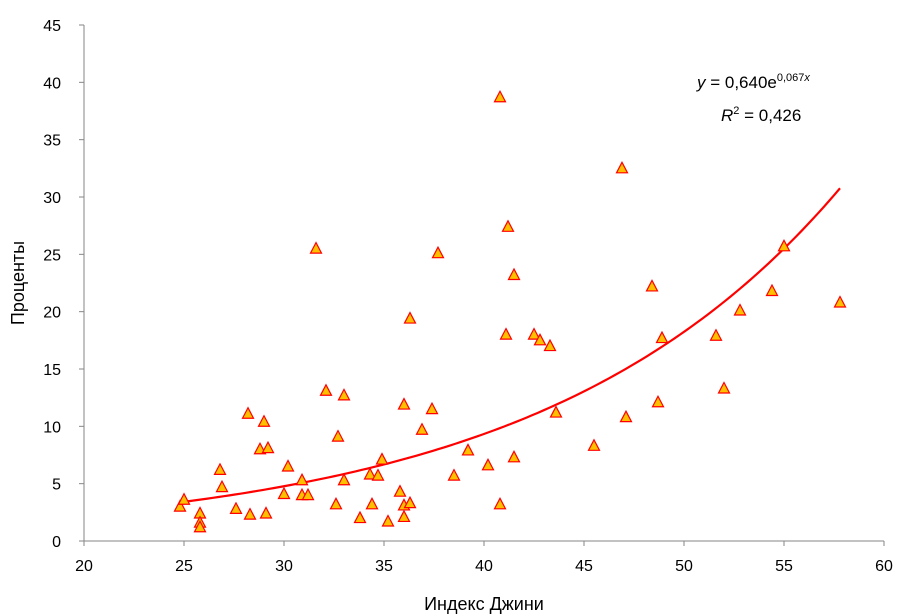 Image resolution: width=899 pixels, height=615 pixels. What do you see at coordinates (727, 115) in the screenshot?
I see `r-var: R` at bounding box center [727, 115].